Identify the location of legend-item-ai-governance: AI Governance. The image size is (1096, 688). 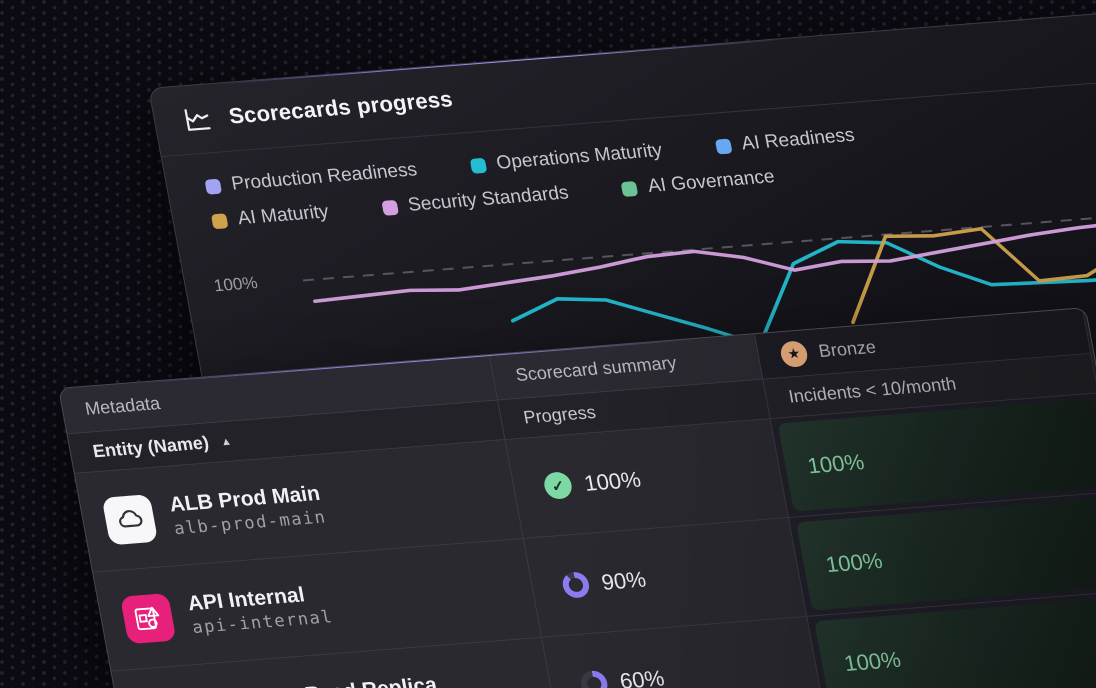
(698, 183).